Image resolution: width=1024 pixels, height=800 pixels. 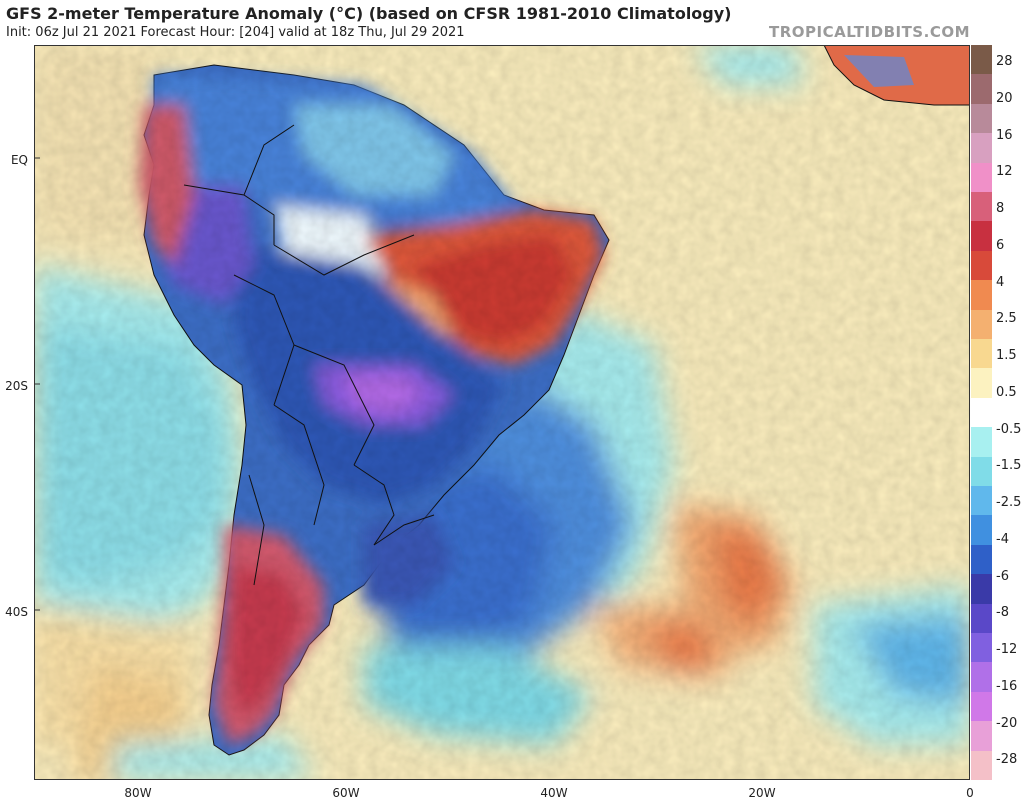 I want to click on lon-label-0: 0, so click(x=970, y=793).